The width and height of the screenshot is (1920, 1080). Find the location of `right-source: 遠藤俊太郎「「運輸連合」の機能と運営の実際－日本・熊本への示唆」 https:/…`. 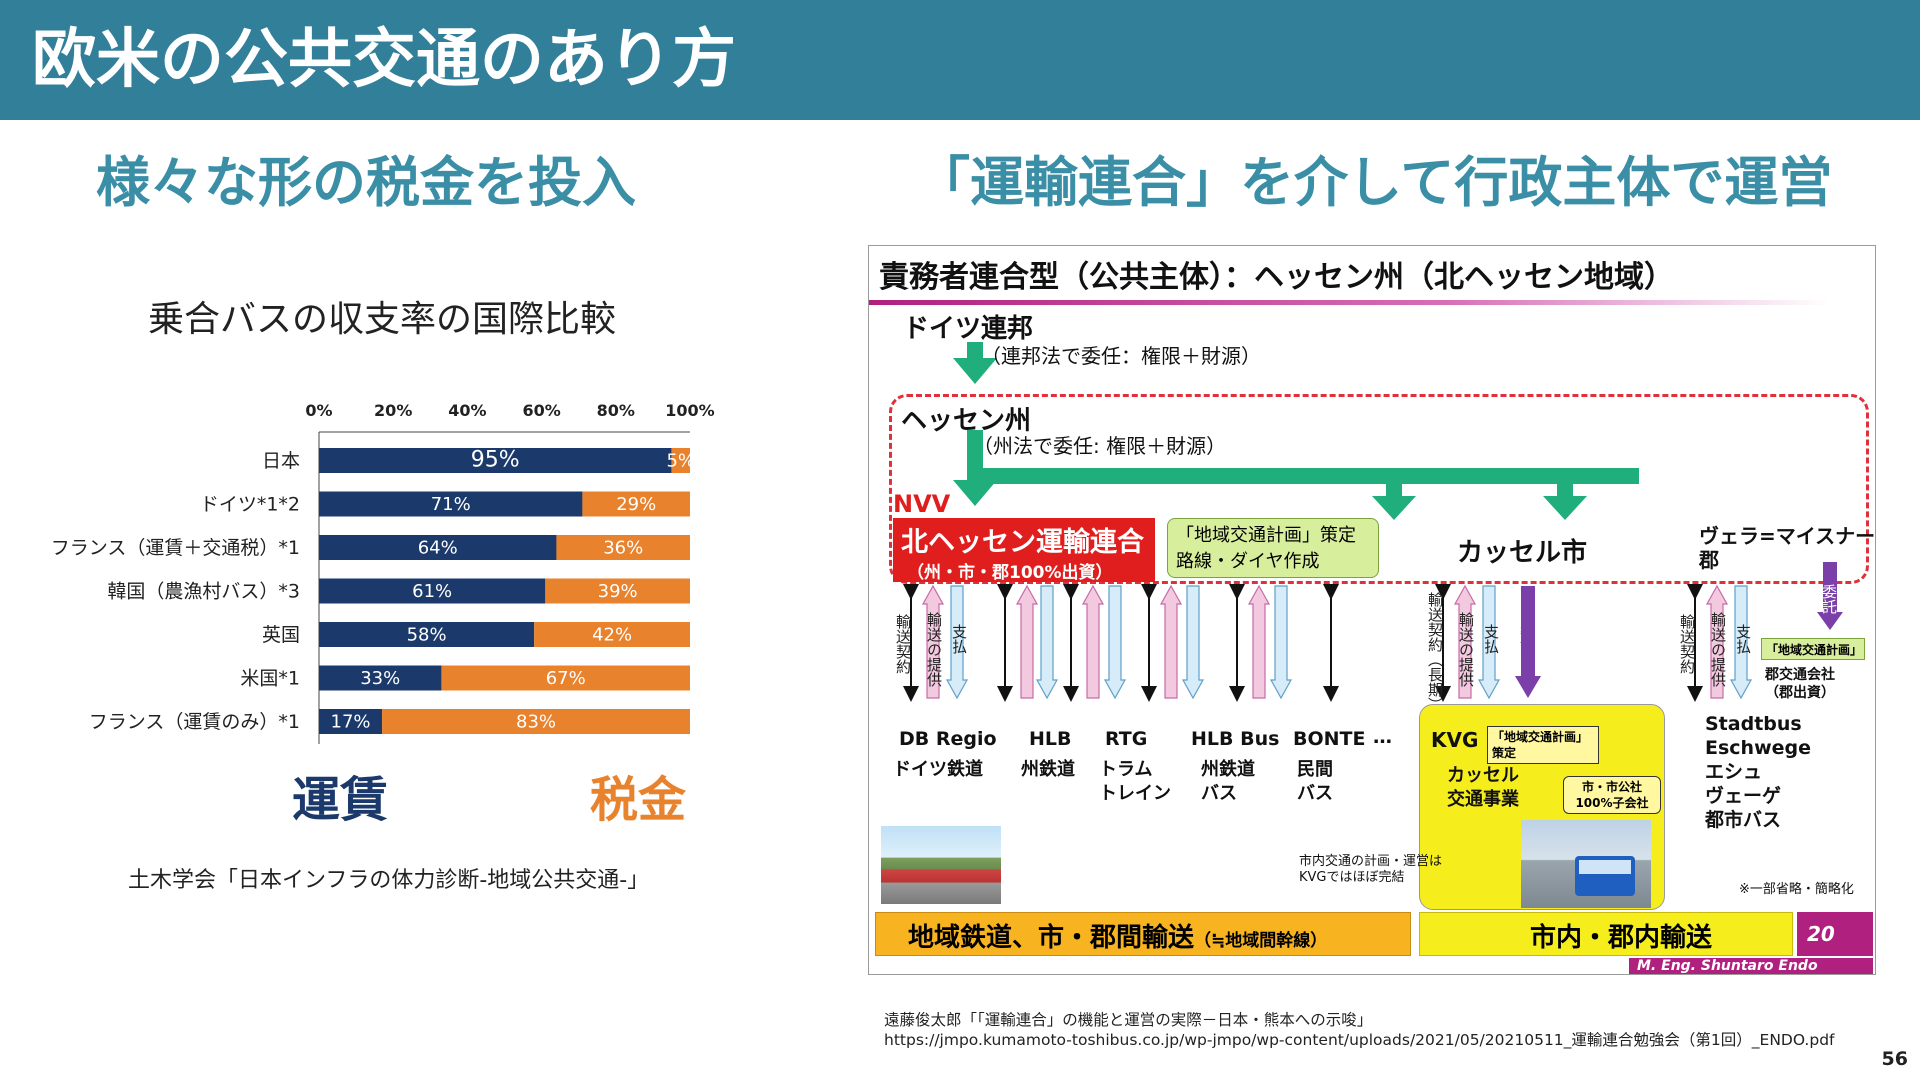

right-source: 遠藤俊太郎「「運輸連合」の機能と運営の実際－日本・熊本への示唆」 https:/… is located at coordinates (1359, 1030).